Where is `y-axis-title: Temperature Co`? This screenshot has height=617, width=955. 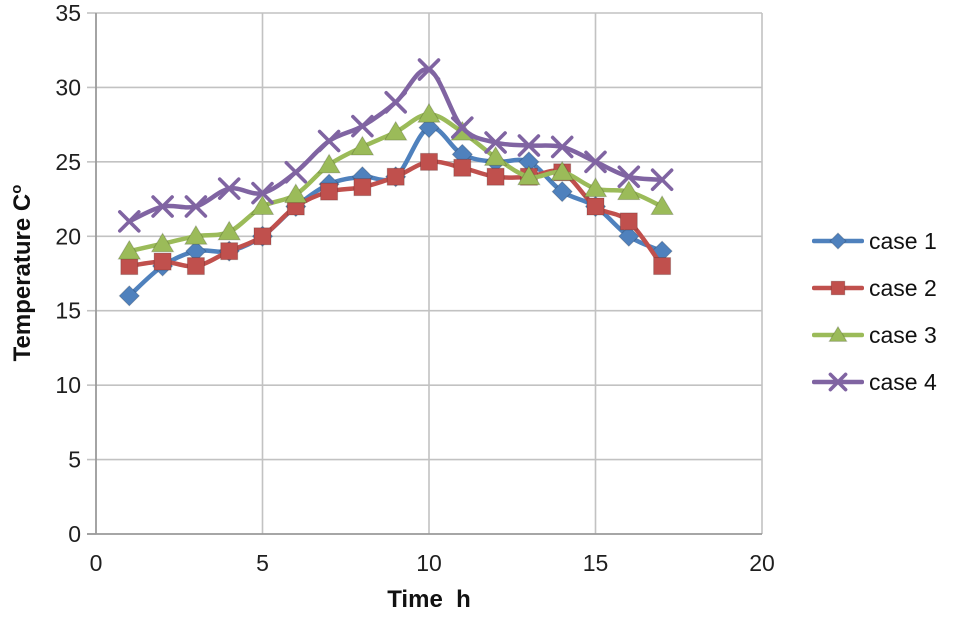
y-axis-title: Temperature Co is located at coordinates (25, 273).